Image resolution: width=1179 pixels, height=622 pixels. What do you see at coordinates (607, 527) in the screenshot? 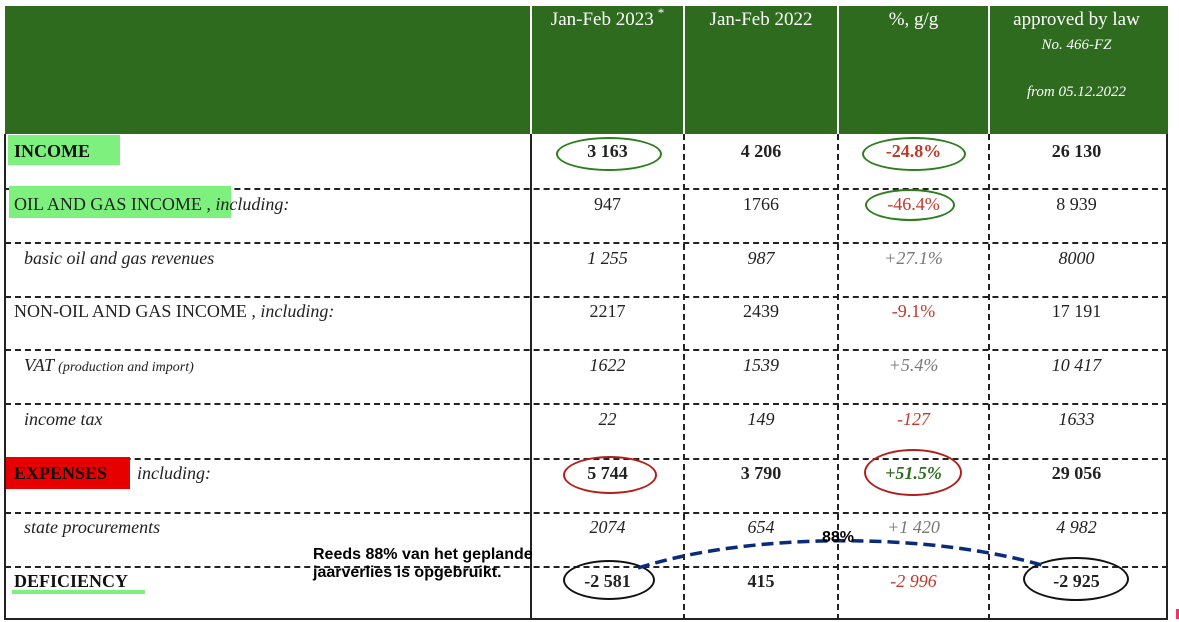
I see `procurements-jan-feb-2023: 2074` at bounding box center [607, 527].